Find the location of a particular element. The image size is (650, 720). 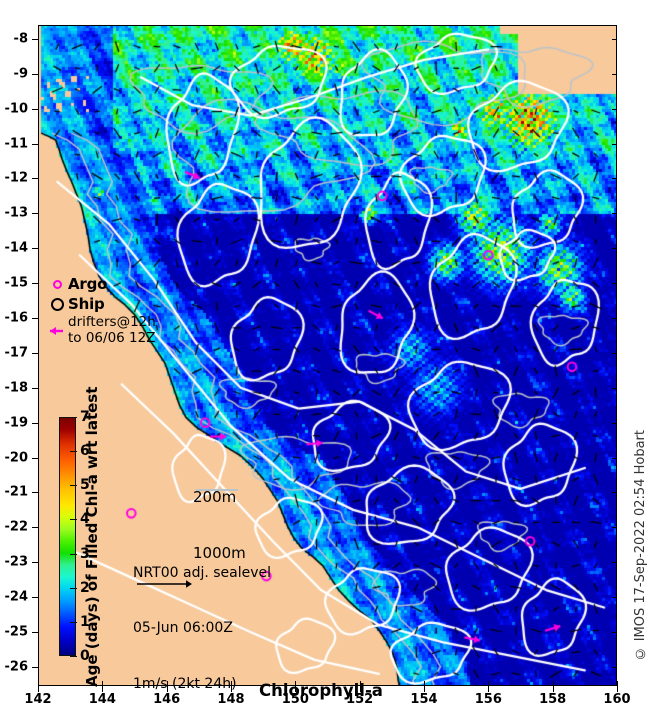

x-tick-label: 144 is located at coordinates (102, 699).